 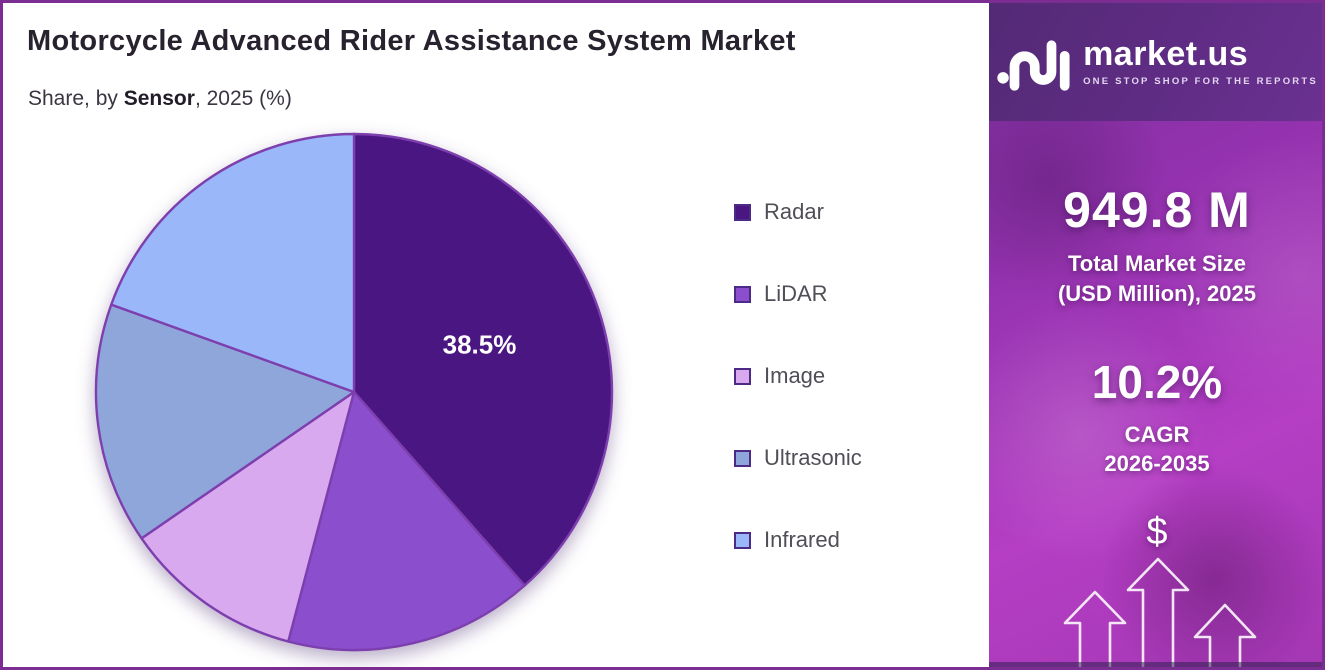 What do you see at coordinates (813, 457) in the screenshot?
I see `legend-label: Ultrasonic` at bounding box center [813, 457].